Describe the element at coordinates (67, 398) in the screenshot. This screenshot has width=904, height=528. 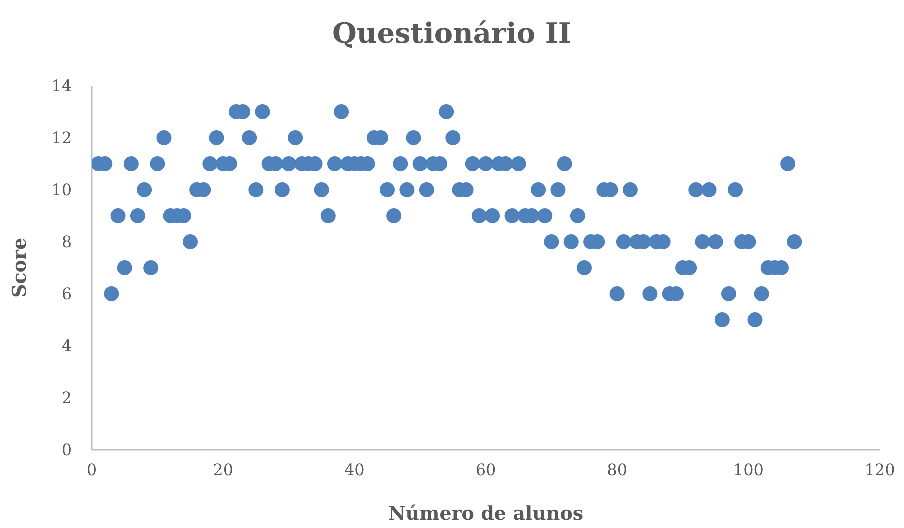
I see `y-tick-label: 2` at that location.